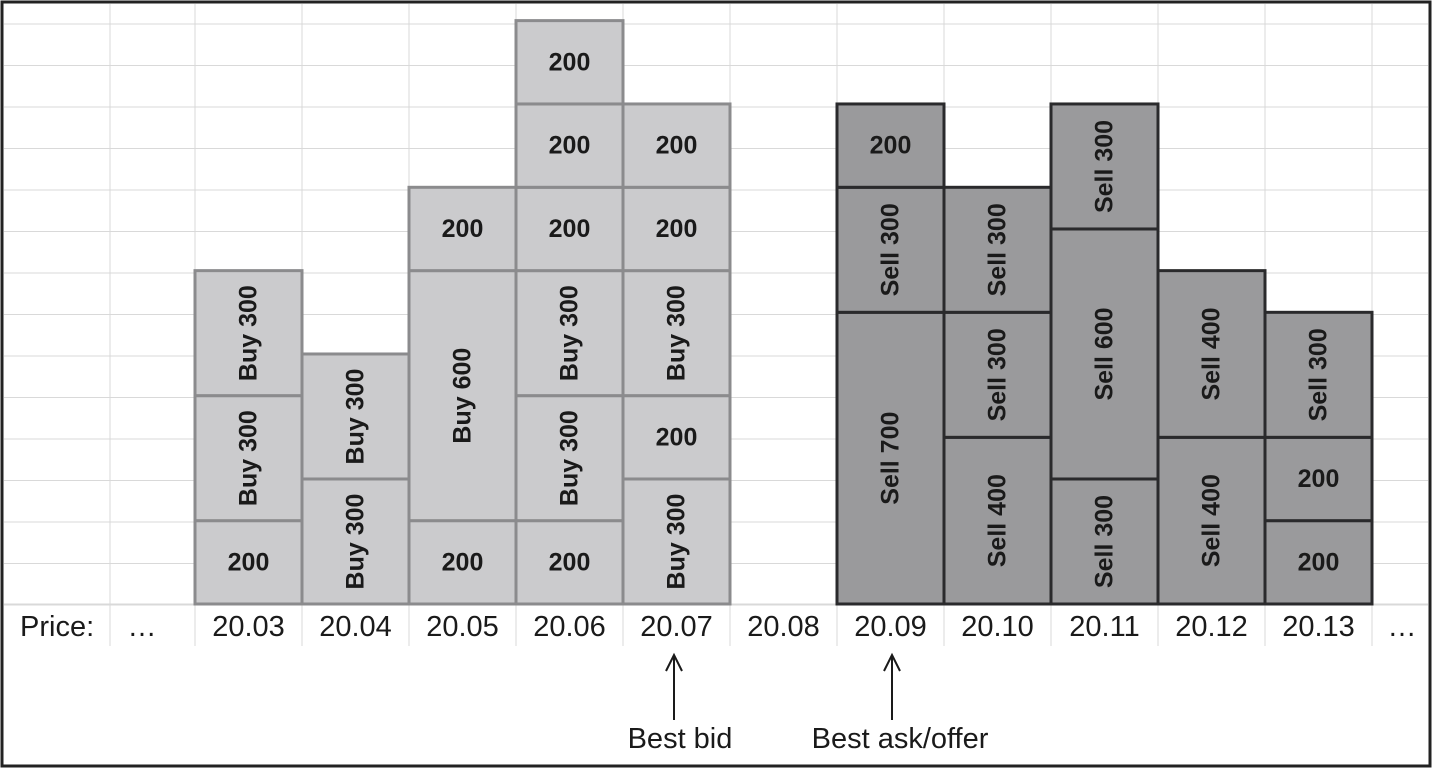 This screenshot has height=768, width=1432. I want to click on price-label: 20.10, so click(997, 627).